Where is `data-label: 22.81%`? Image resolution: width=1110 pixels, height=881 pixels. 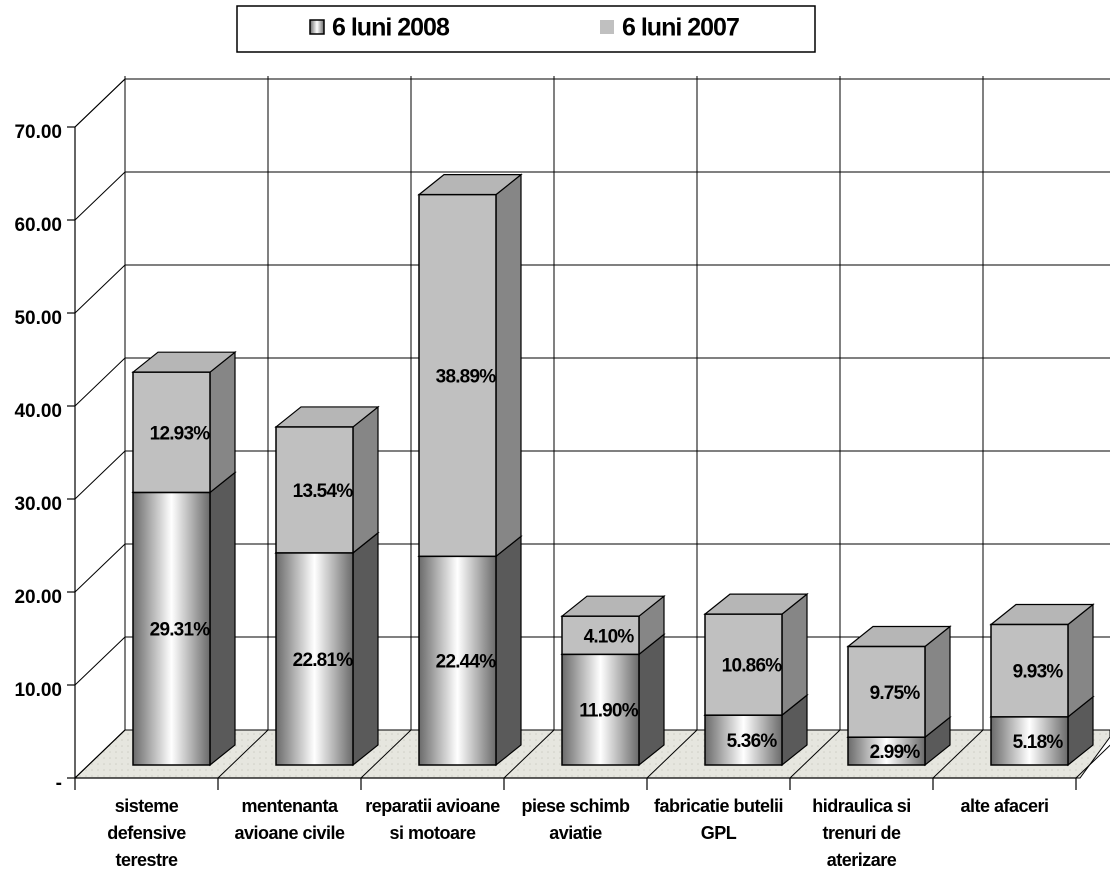 data-label: 22.81% is located at coordinates (323, 660).